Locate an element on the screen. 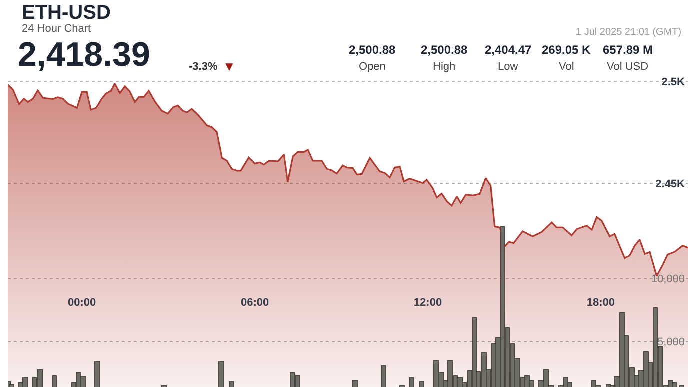 The width and height of the screenshot is (688, 387). annotation: Low is located at coordinates (508, 67).